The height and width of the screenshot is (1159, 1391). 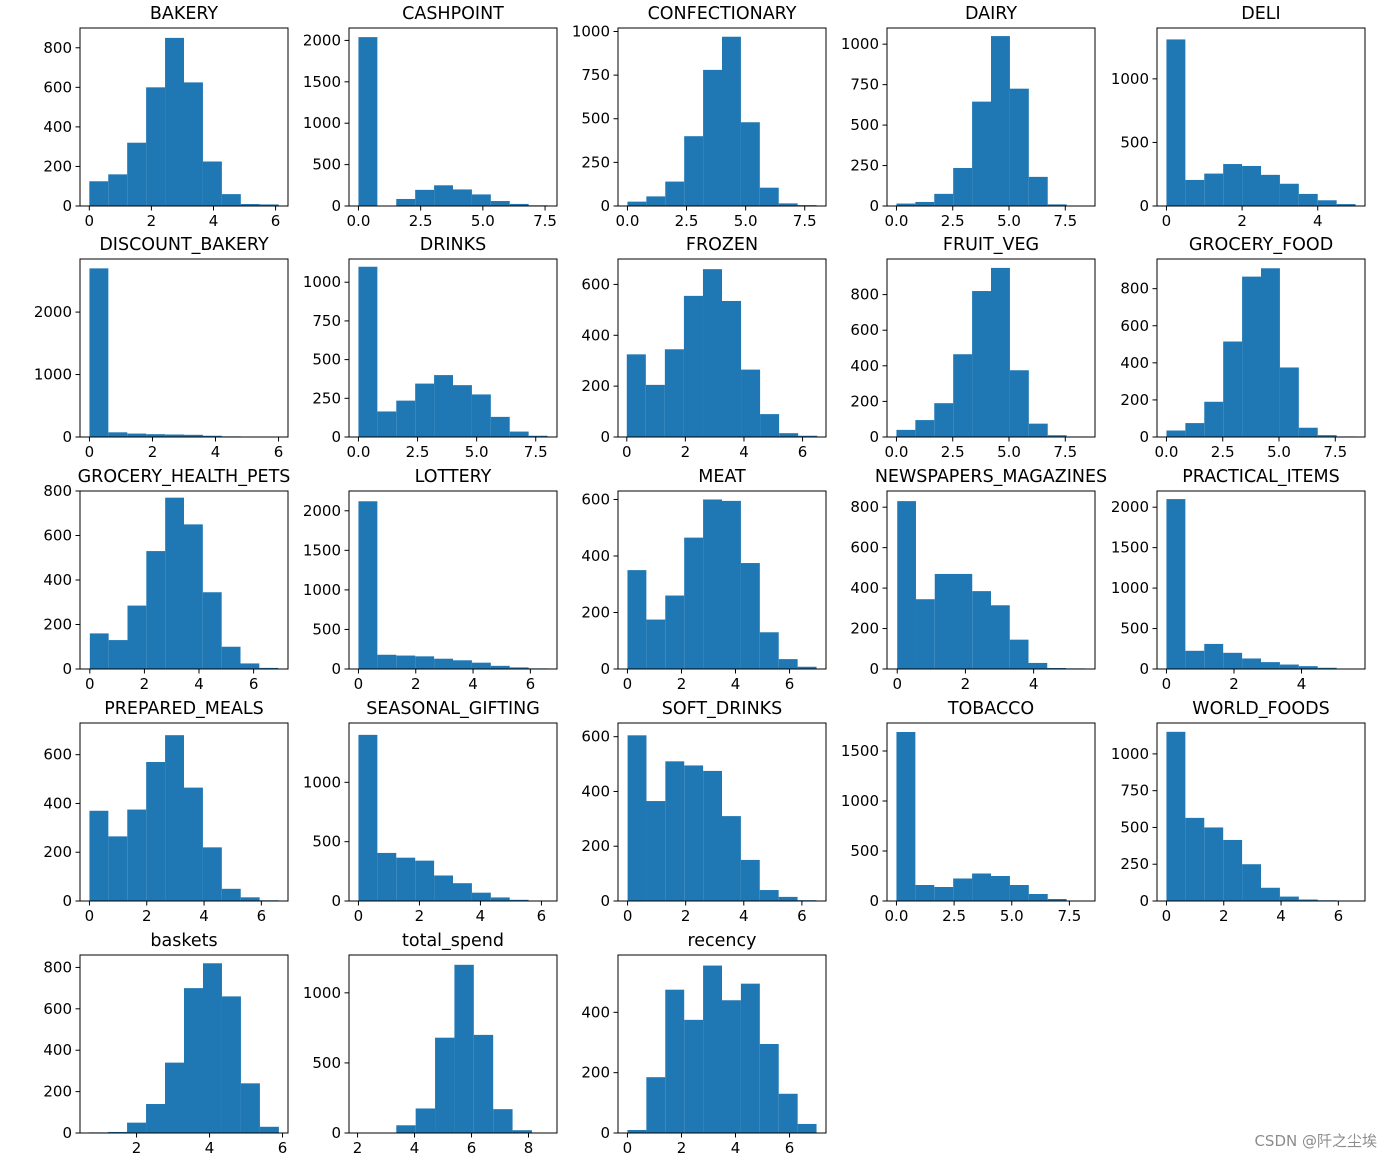 I want to click on histogram-world-foods: 0 2 4 6 0 250 500 750 1000 WORLD_FOODS, so click(x=1238, y=812).